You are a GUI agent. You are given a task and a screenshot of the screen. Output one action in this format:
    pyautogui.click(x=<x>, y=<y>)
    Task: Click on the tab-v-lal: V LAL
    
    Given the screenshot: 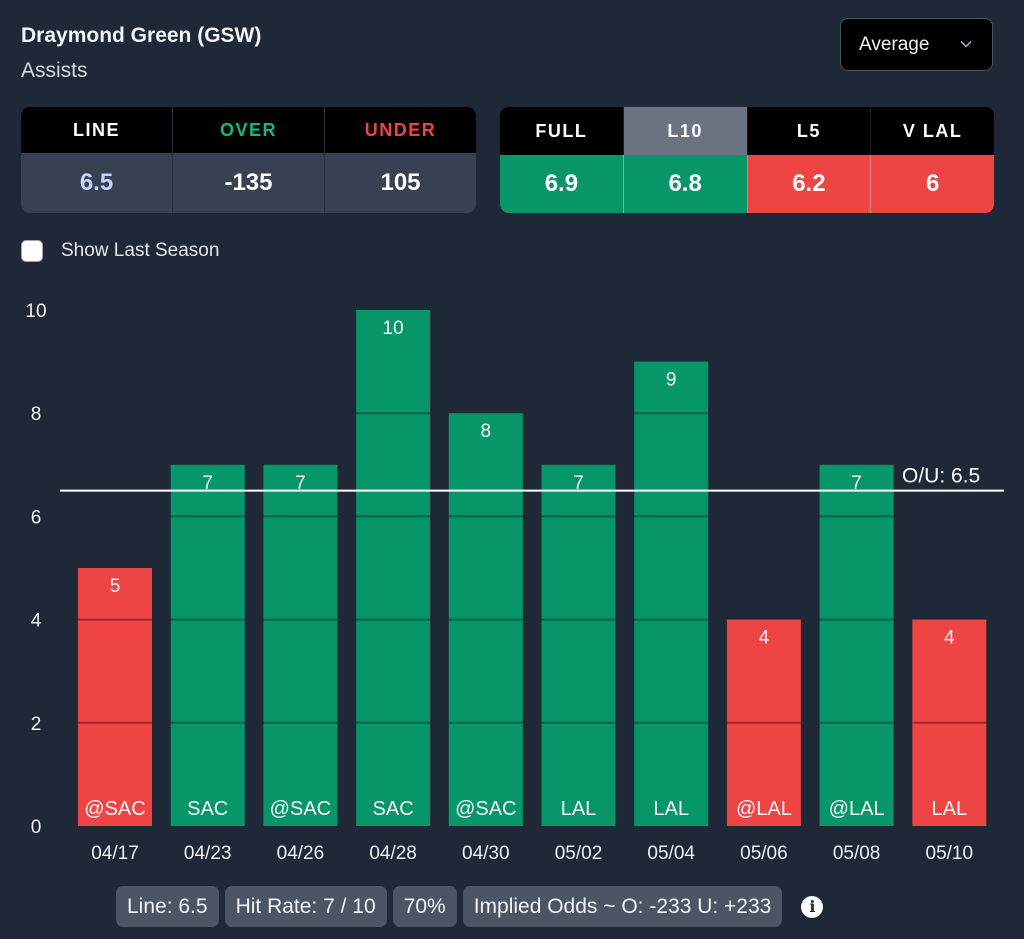 What is the action you would take?
    pyautogui.click(x=932, y=130)
    